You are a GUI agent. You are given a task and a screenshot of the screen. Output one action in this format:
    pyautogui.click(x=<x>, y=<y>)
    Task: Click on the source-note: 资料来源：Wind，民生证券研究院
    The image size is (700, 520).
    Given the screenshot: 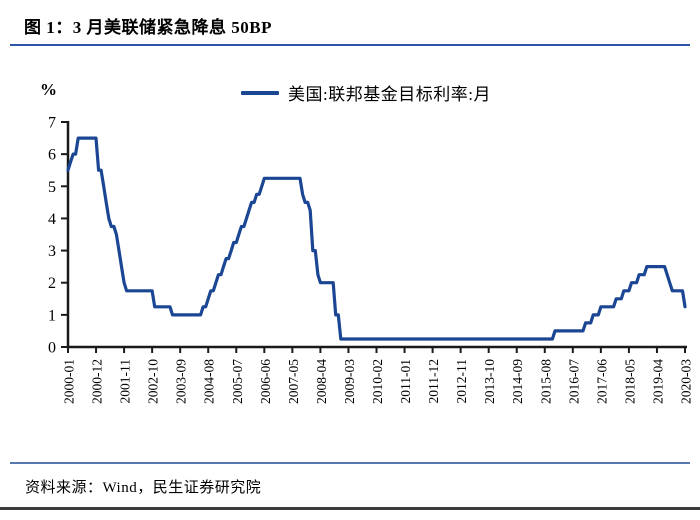 What is the action you would take?
    pyautogui.click(x=143, y=488)
    